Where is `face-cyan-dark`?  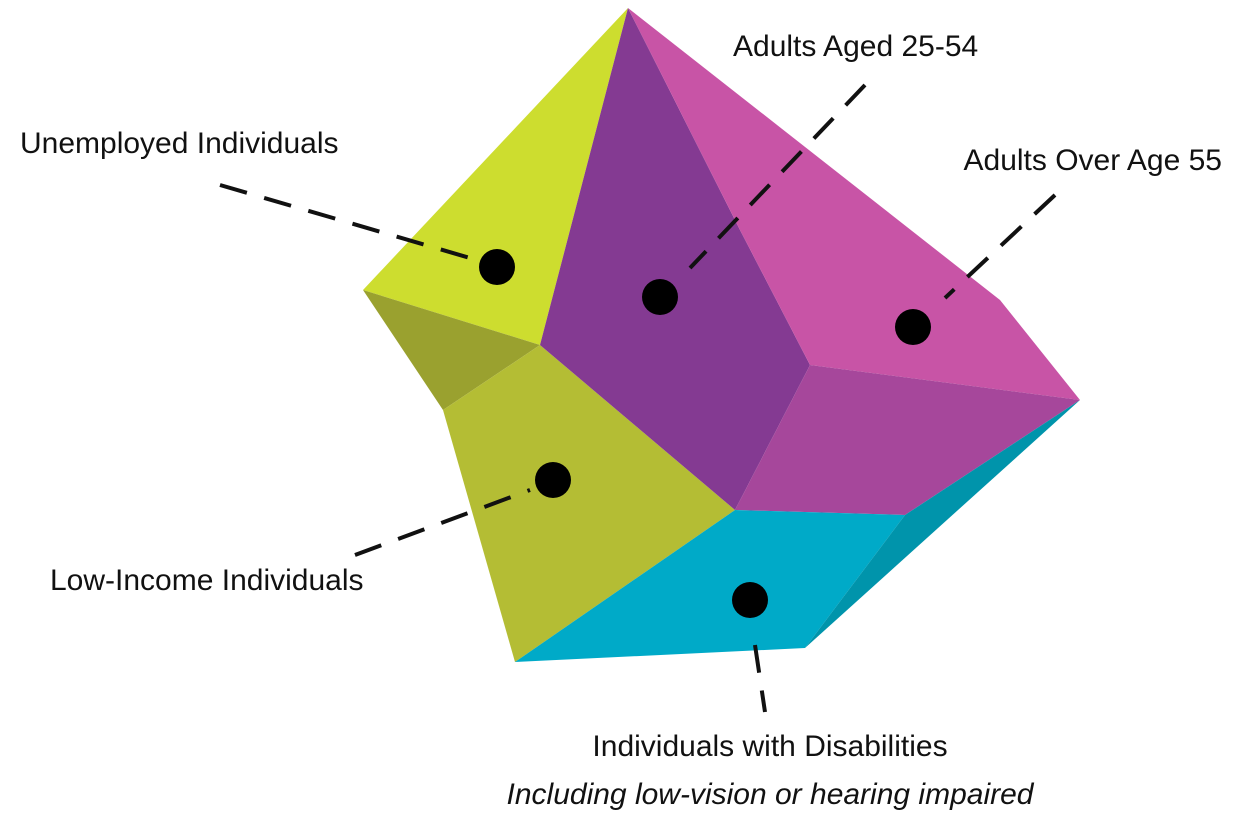
face-cyan-dark is located at coordinates (942, 524).